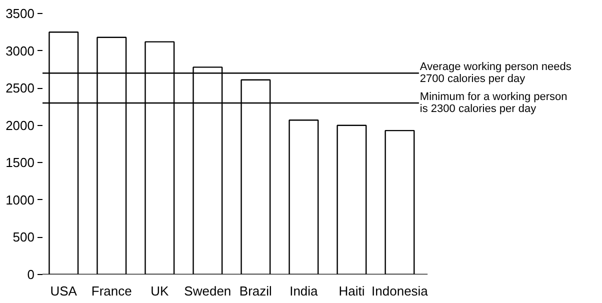  I want to click on x-tick-label: UK, so click(160, 291).